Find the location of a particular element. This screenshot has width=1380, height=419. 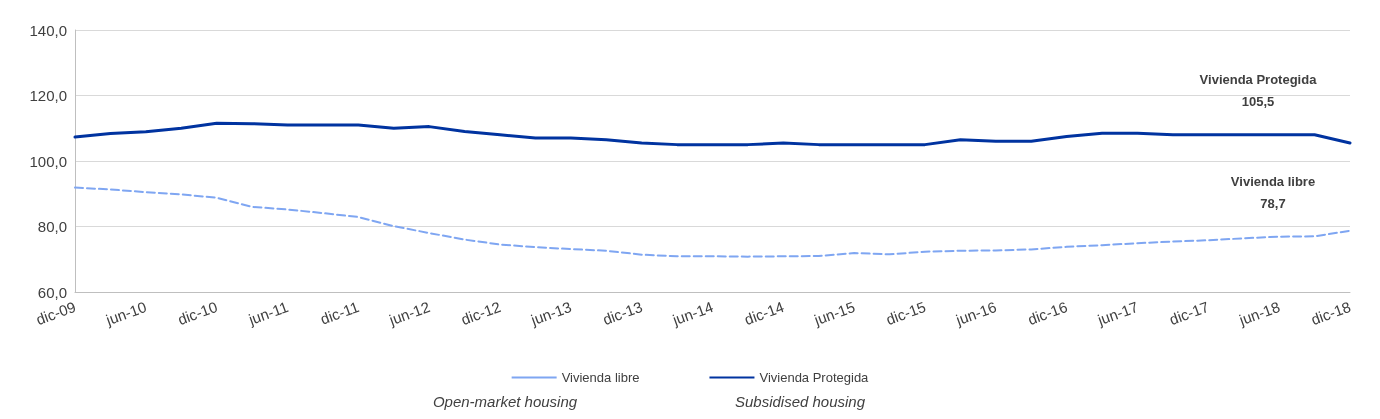

line-series is located at coordinates (712, 134).